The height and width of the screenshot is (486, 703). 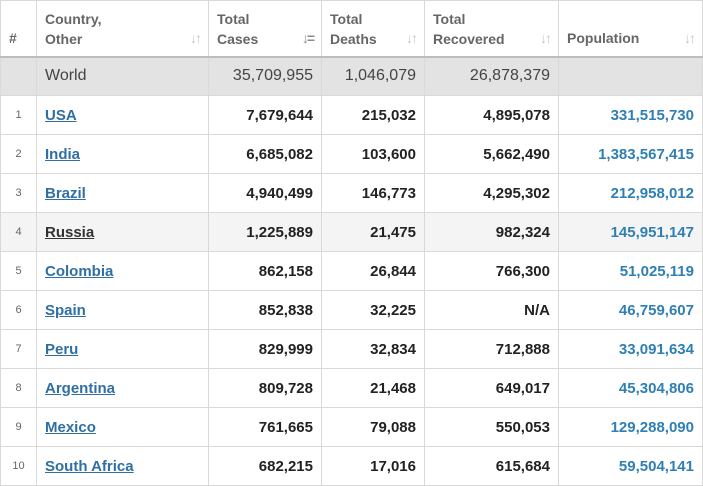 I want to click on column-header-total-cases: Total Cases ↓=, so click(x=265, y=29).